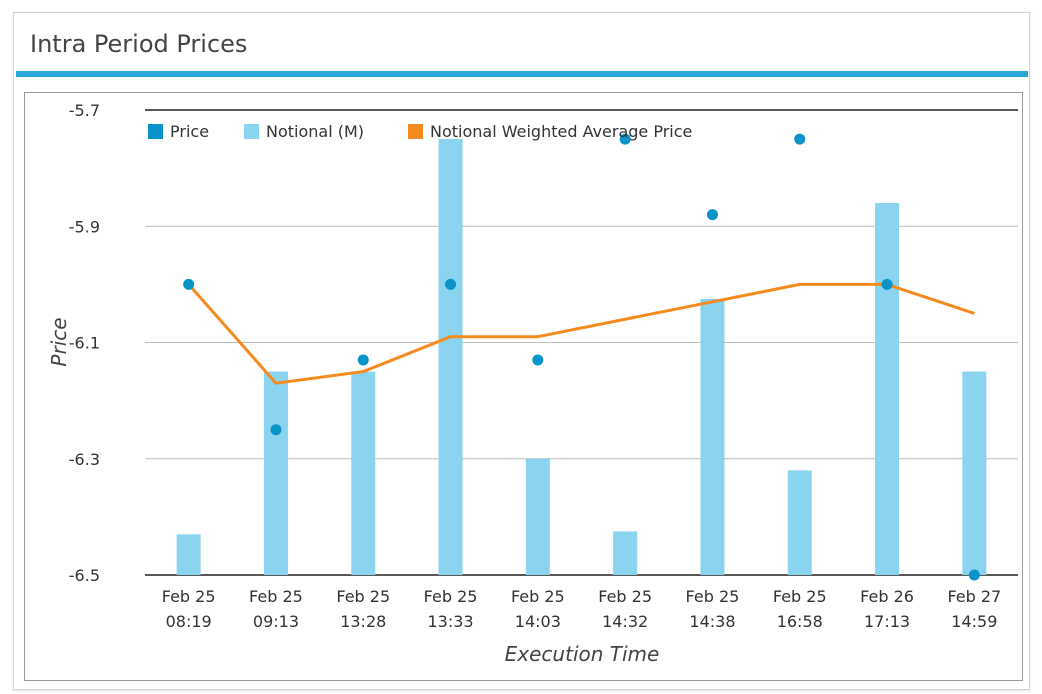 The image size is (1042, 694). I want to click on x-tick-time: 14:59, so click(974, 621).